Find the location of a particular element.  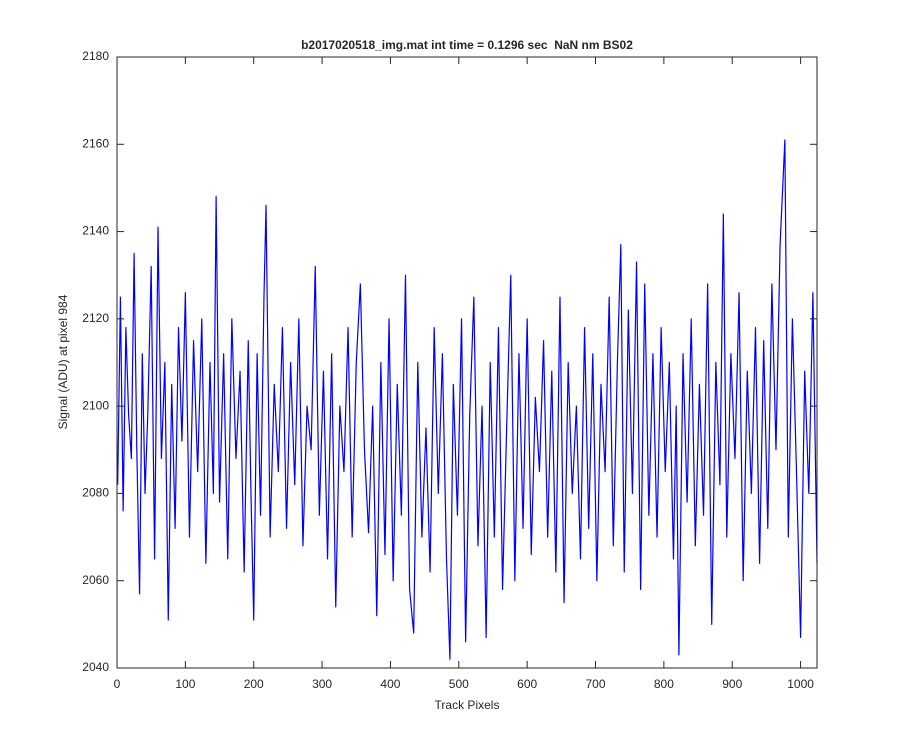

y-tick-label: 2140 is located at coordinates (95, 231).